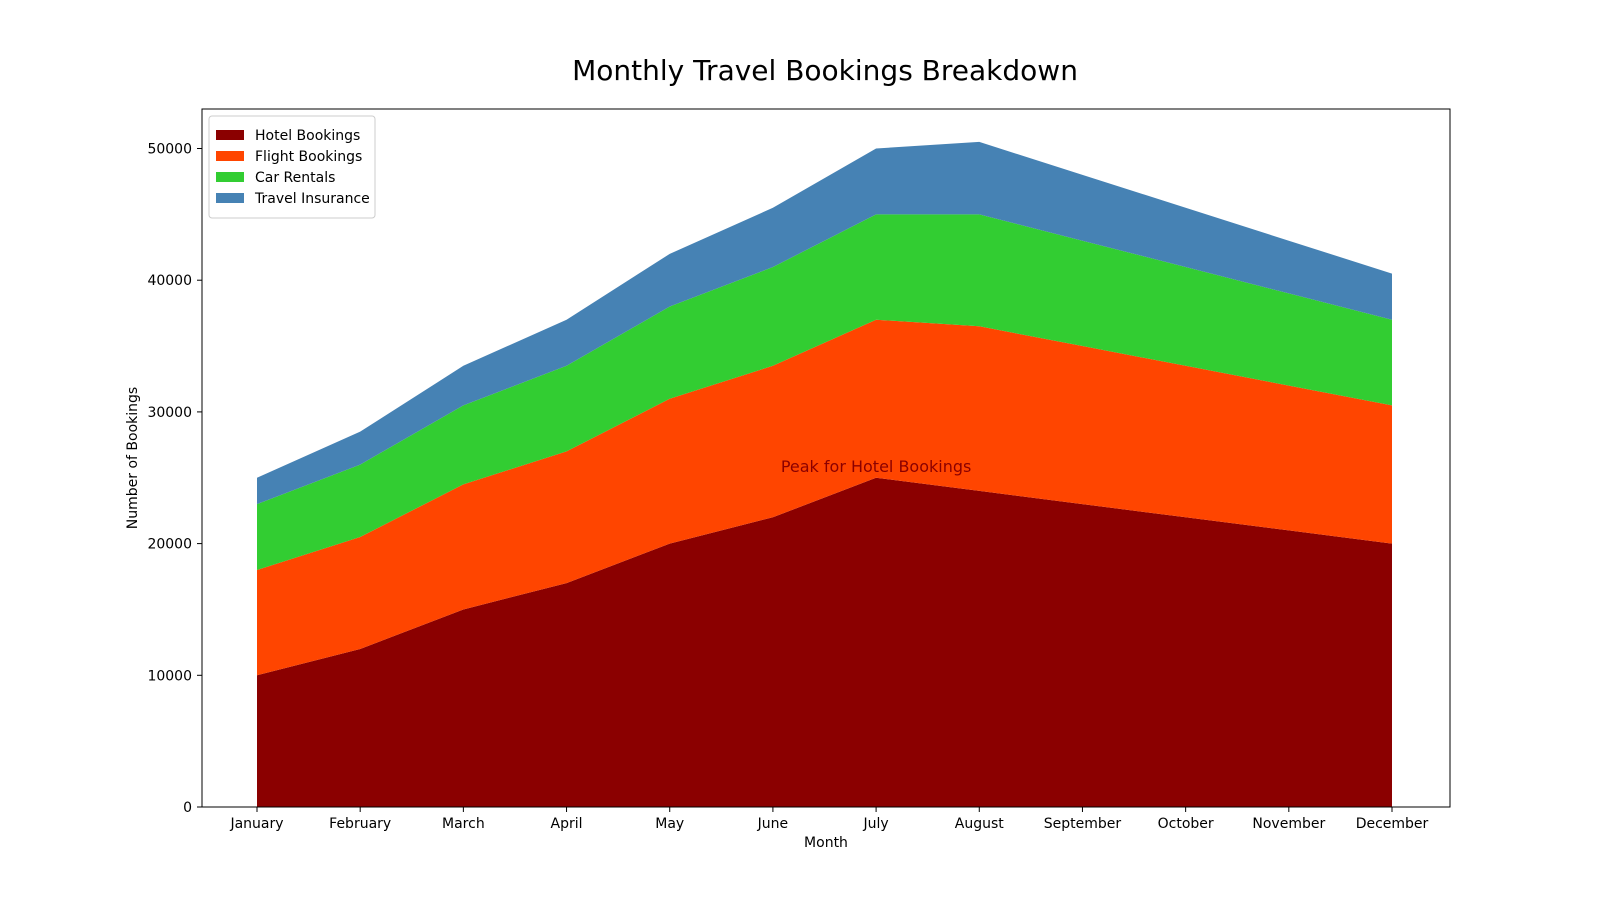 This screenshot has width=1600, height=900. What do you see at coordinates (1186, 824) in the screenshot?
I see `x-tick-label-october: October` at bounding box center [1186, 824].